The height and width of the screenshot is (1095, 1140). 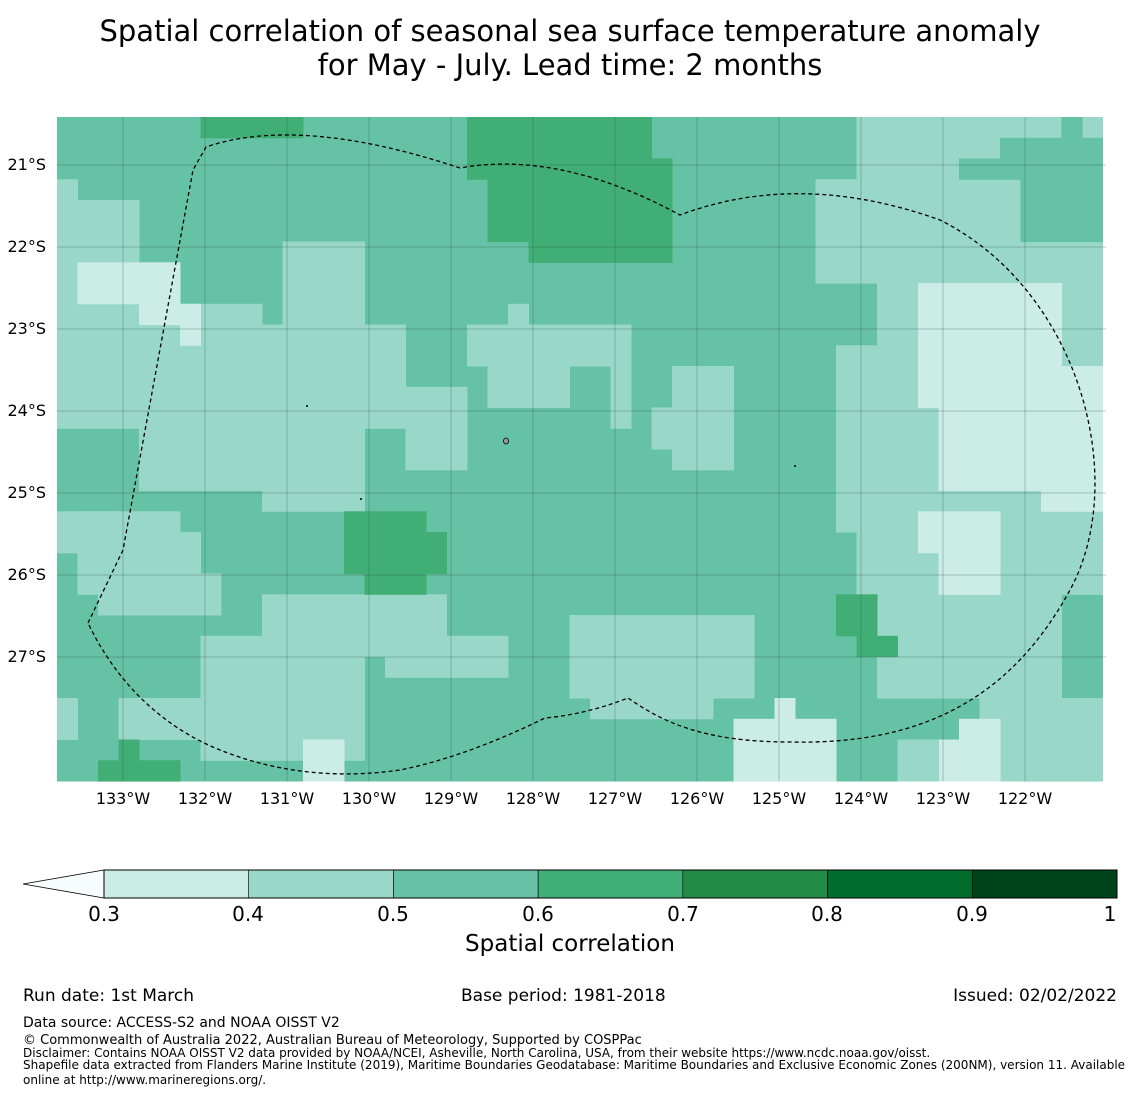 I want to click on title-line-2: for May - July. Lead time: 2 months, so click(x=570, y=65).